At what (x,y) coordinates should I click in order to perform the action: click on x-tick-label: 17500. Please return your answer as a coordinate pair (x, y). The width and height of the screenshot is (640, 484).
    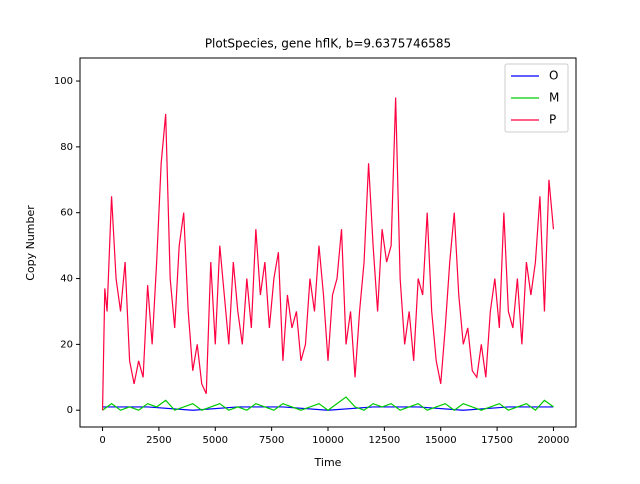
    Looking at the image, I should click on (497, 440).